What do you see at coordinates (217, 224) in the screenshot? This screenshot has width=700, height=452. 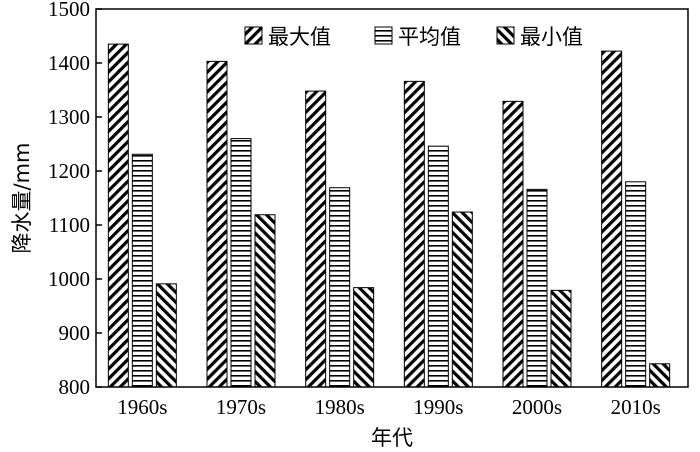 I see `bar-max-1970s` at bounding box center [217, 224].